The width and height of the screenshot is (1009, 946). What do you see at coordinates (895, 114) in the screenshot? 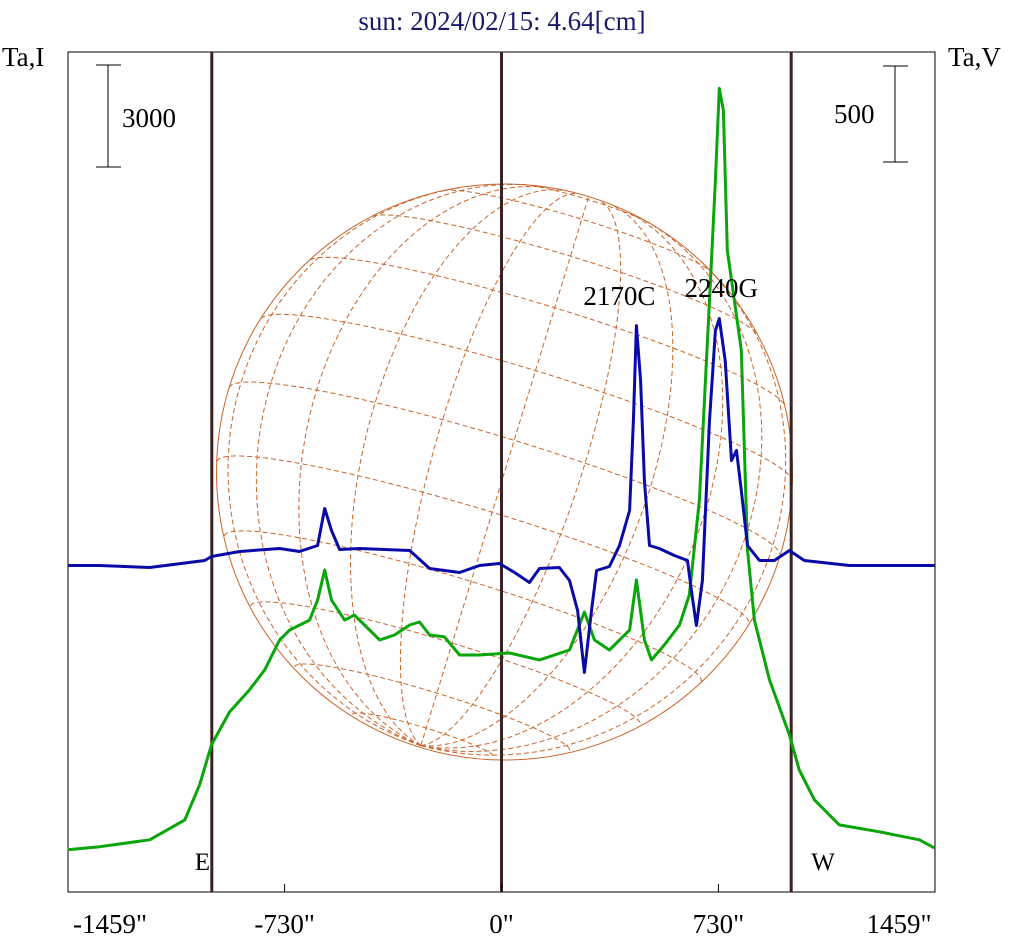
I see `right-scale-bar` at bounding box center [895, 114].